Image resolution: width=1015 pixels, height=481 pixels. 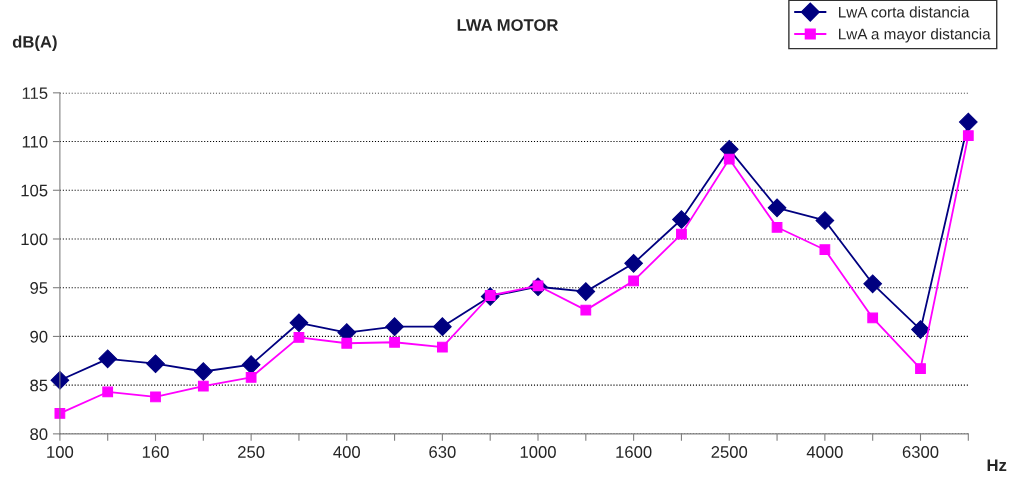 What do you see at coordinates (39, 288) in the screenshot?
I see `y-tick-label: 95` at bounding box center [39, 288].